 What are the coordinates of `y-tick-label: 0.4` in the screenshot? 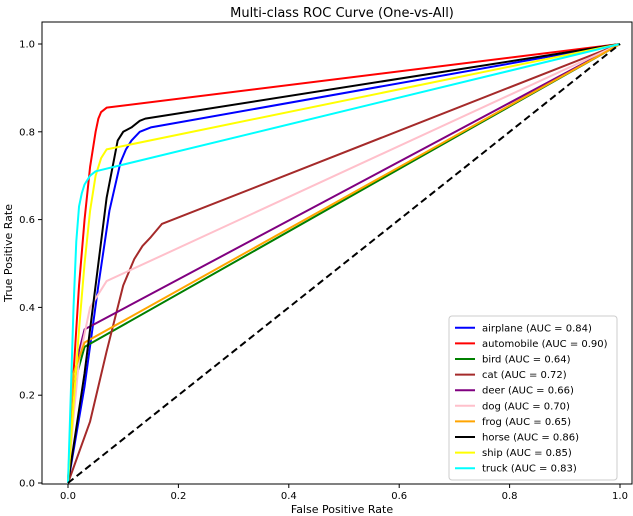 It's located at (27, 308).